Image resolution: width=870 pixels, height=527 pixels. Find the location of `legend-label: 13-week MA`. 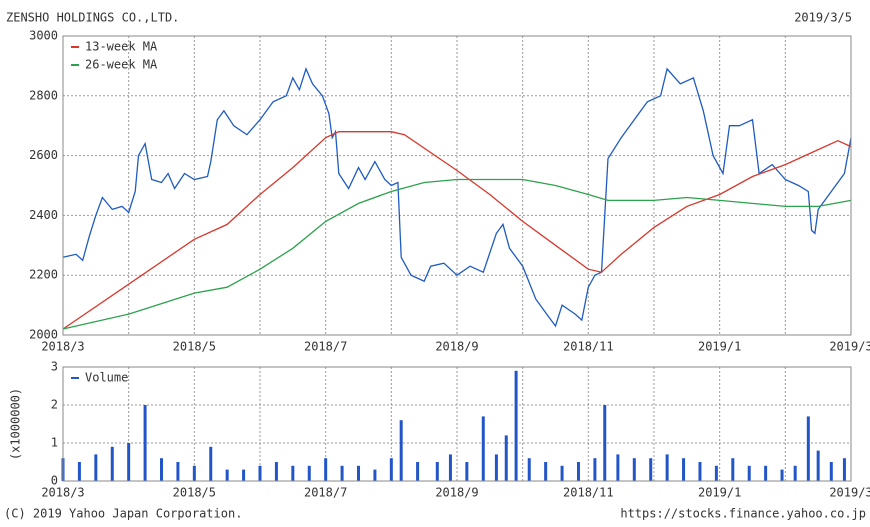

legend-label: 13-week MA is located at coordinates (121, 47).